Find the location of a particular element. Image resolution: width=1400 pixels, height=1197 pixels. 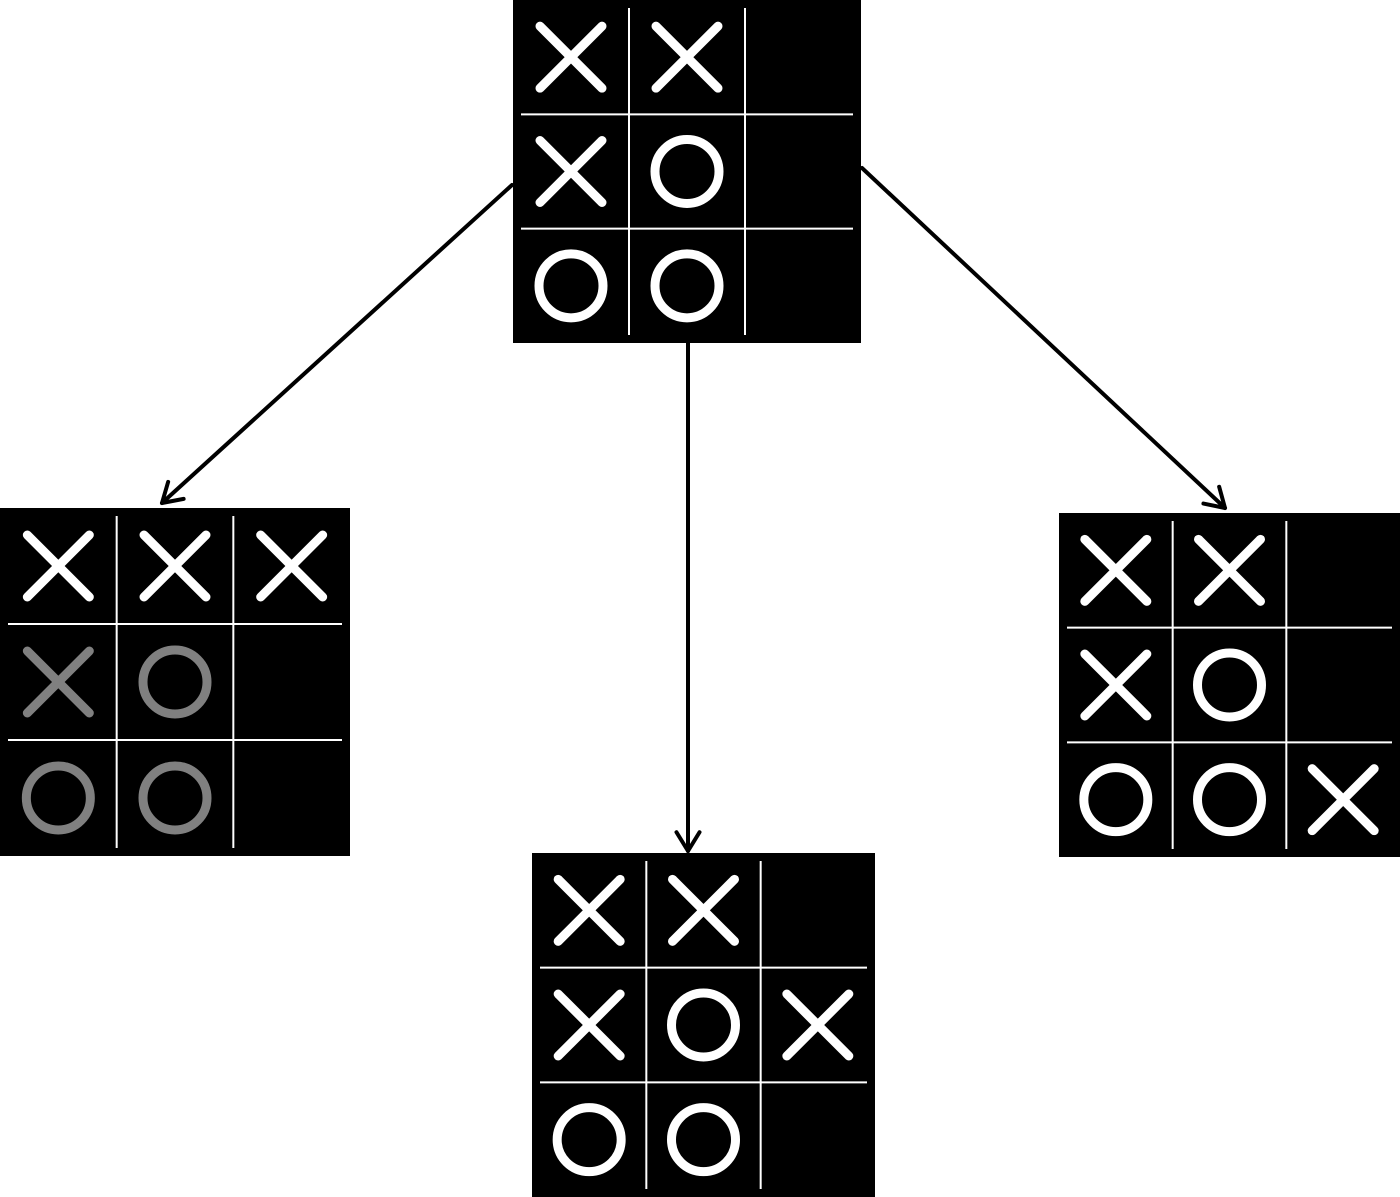

board-child-middle is located at coordinates (703, 1025).